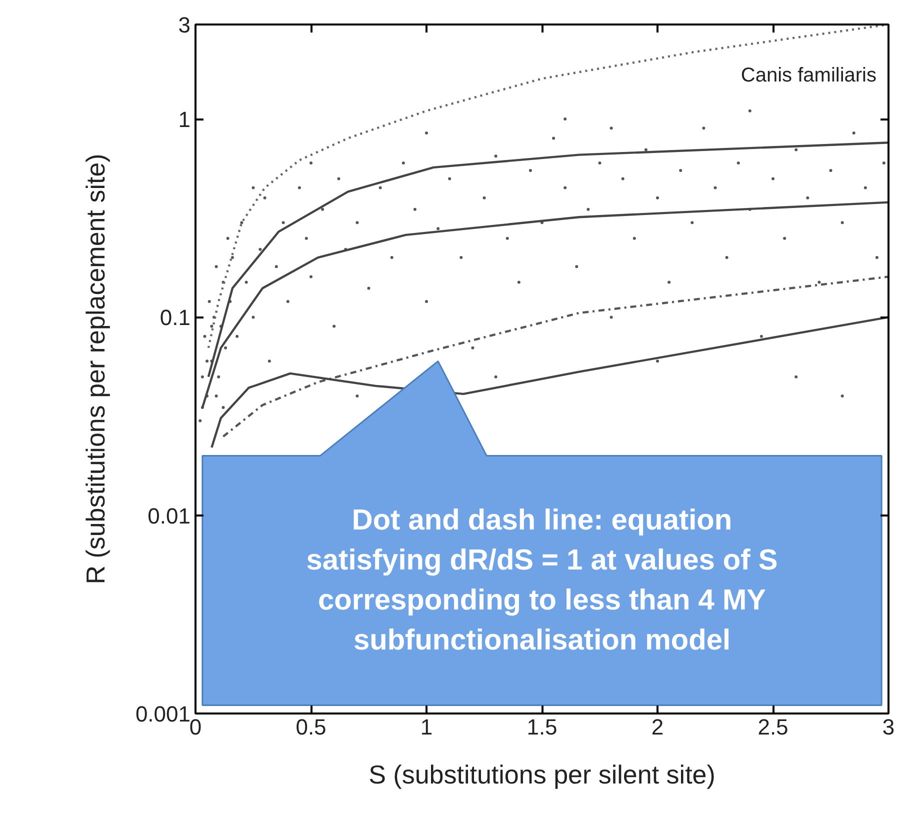 Image resolution: width=908 pixels, height=839 pixels. I want to click on x-tick-label: 1.5, so click(542, 727).